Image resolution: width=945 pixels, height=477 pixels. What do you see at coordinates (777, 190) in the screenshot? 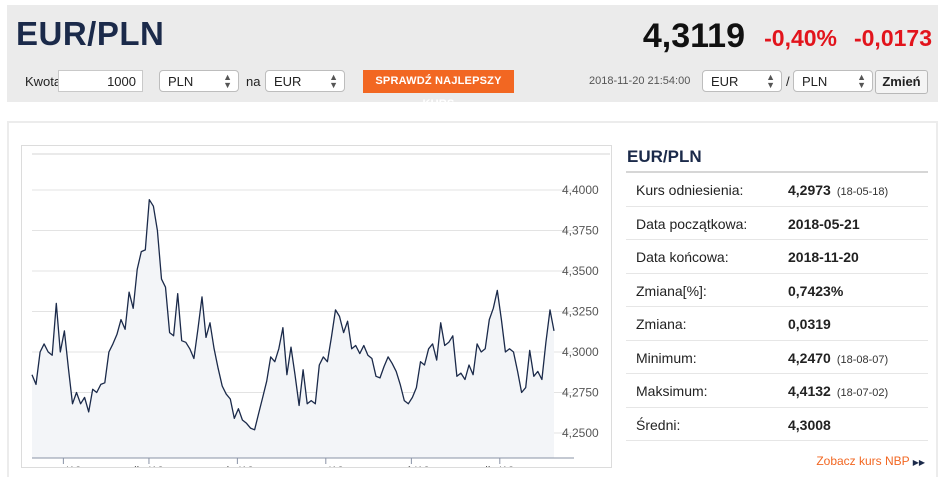
I see `info-row: Kurs odniesienia: 4,2973 (18-05-18)` at bounding box center [777, 190].